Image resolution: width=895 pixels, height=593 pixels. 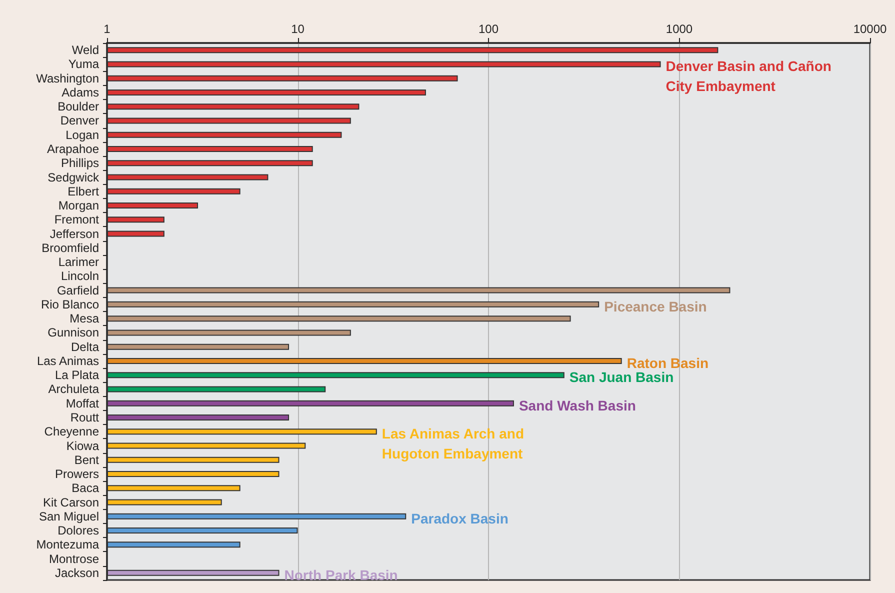 What do you see at coordinates (67, 78) in the screenshot?
I see `y-tick-label: Washington` at bounding box center [67, 78].